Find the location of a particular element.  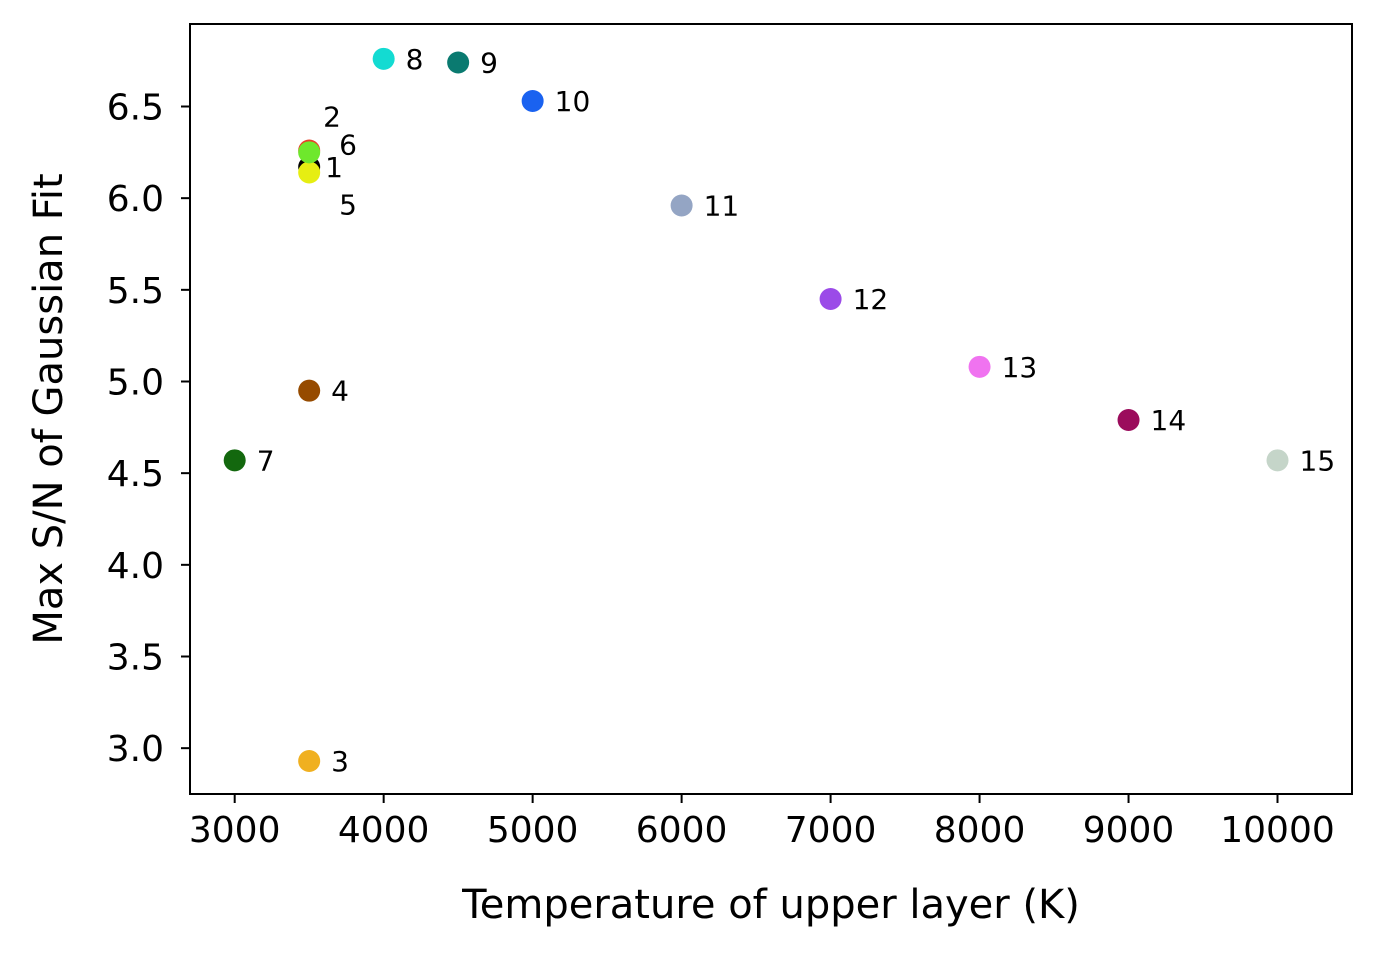

y-tick-label: 6.0 is located at coordinates (135, 199).